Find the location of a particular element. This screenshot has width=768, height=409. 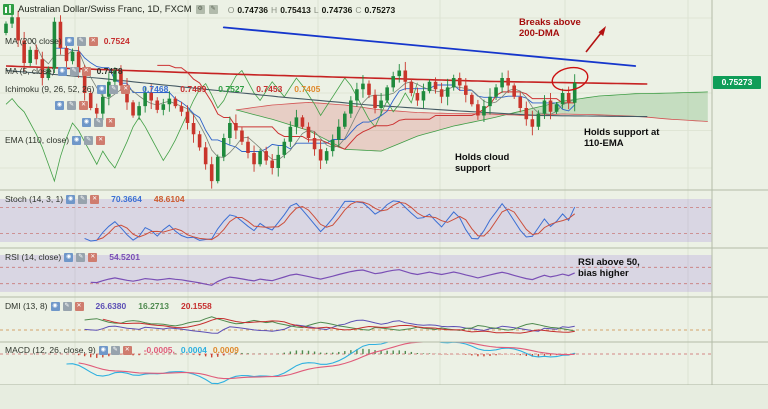

legend-row-ma5: MA (5, close) 0.7478 is located at coordinates (64, 71).